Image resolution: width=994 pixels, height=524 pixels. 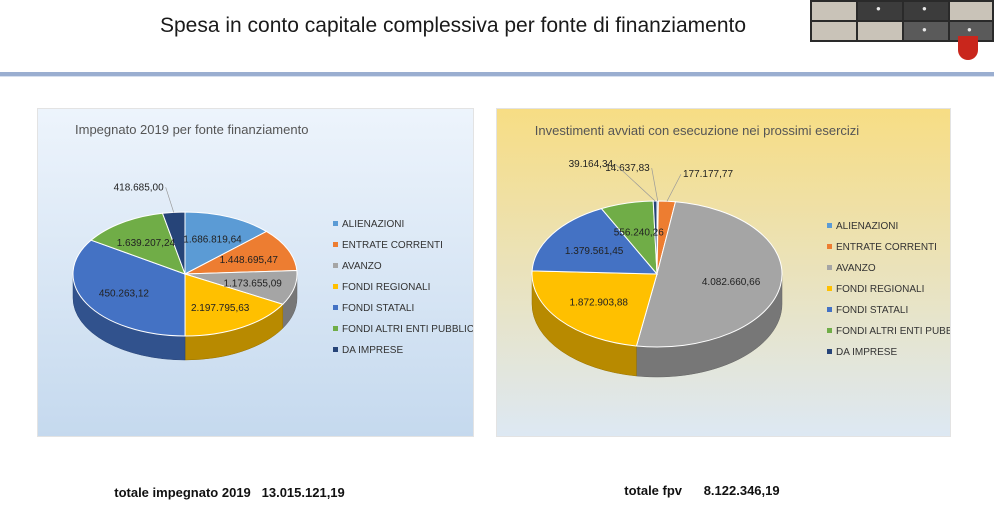 I want to click on data-label-fondi-altri-enti-pubblici: 1.639.207,24, so click(x=146, y=243).